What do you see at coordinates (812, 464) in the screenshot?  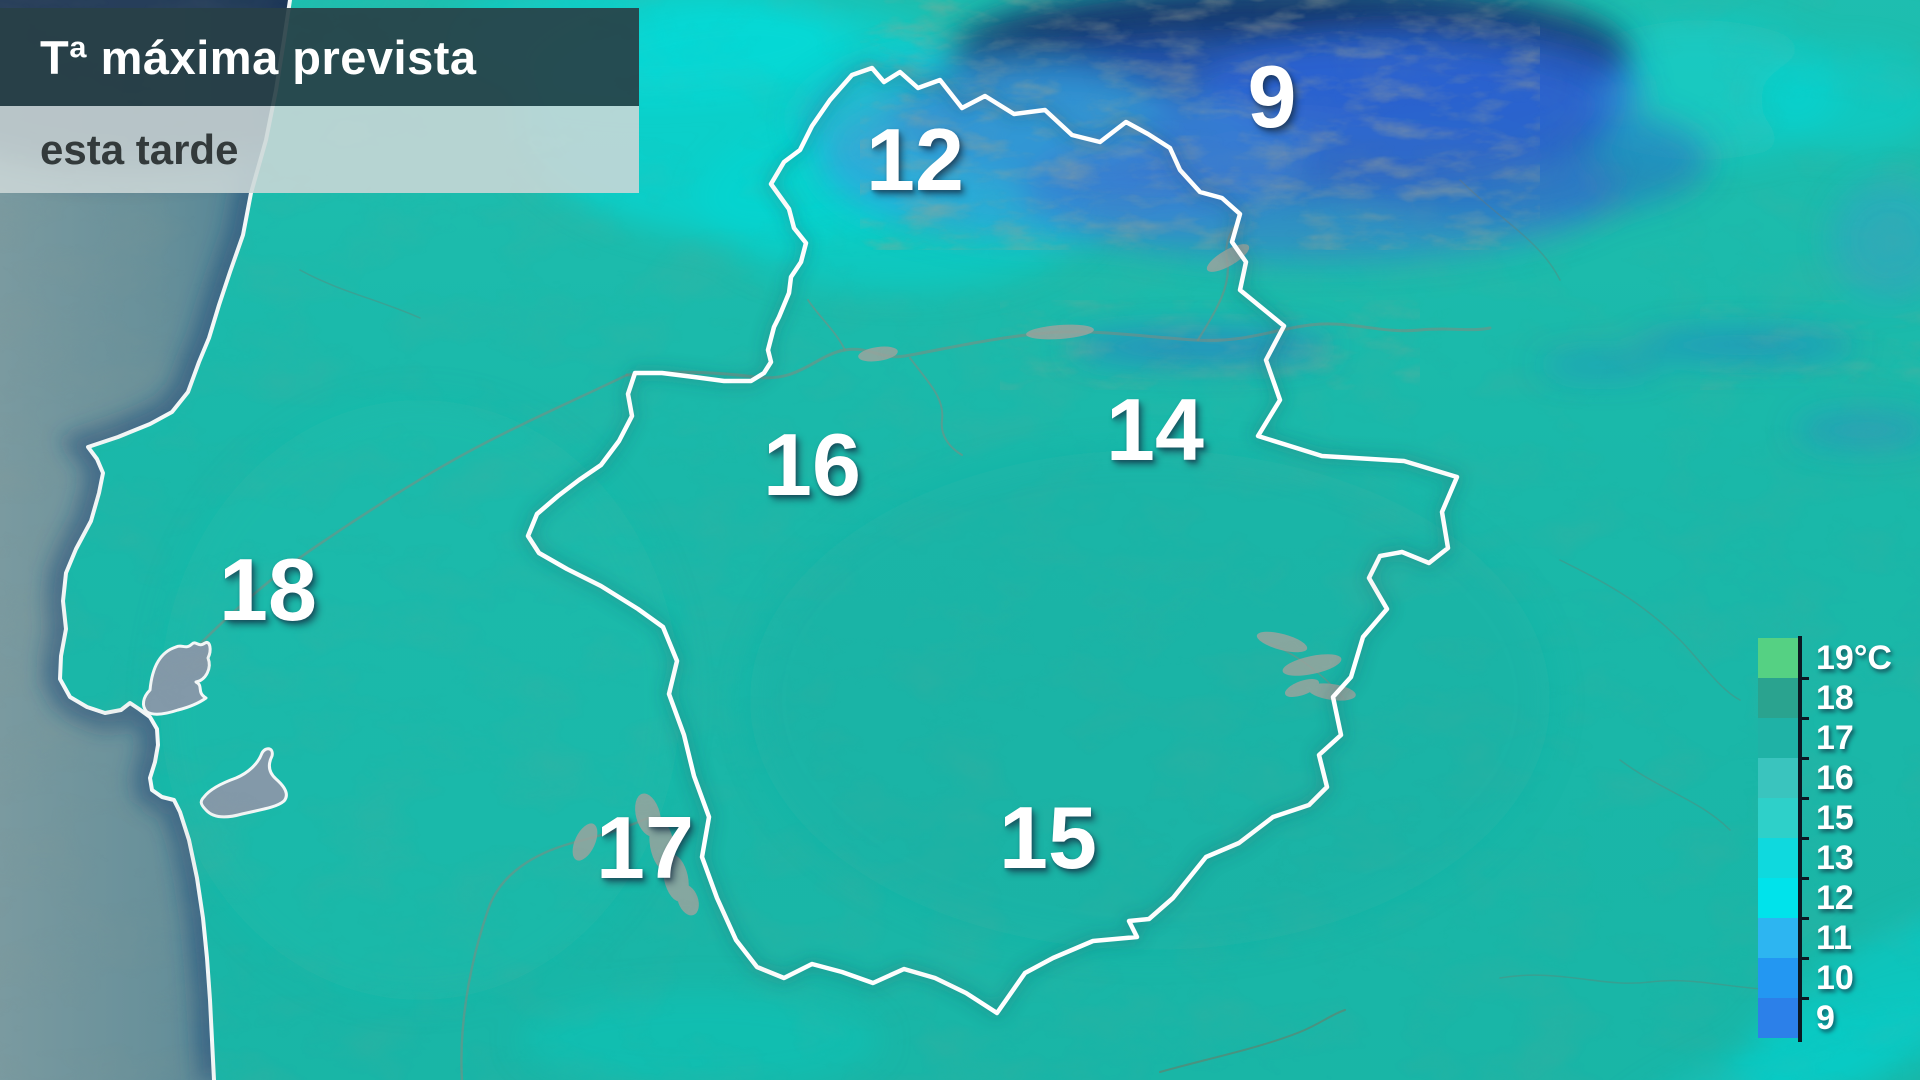 I see `map-temp-label: 16` at bounding box center [812, 464].